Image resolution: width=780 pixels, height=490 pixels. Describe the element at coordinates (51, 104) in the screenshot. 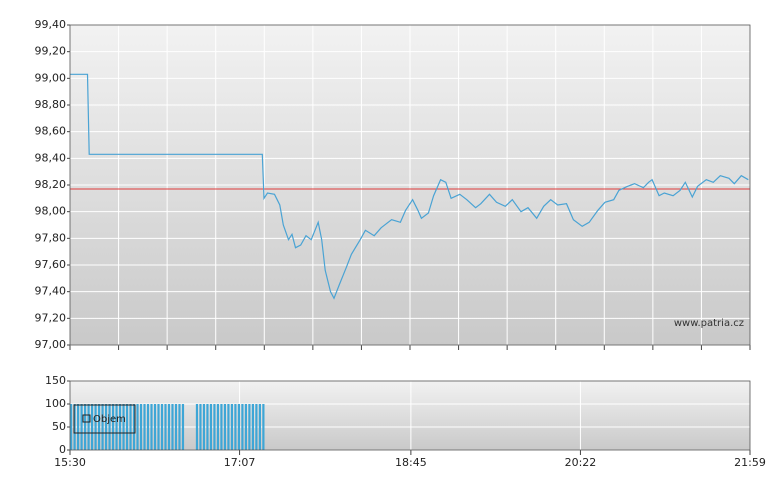

I see `y-tick-label: 98,80` at that location.